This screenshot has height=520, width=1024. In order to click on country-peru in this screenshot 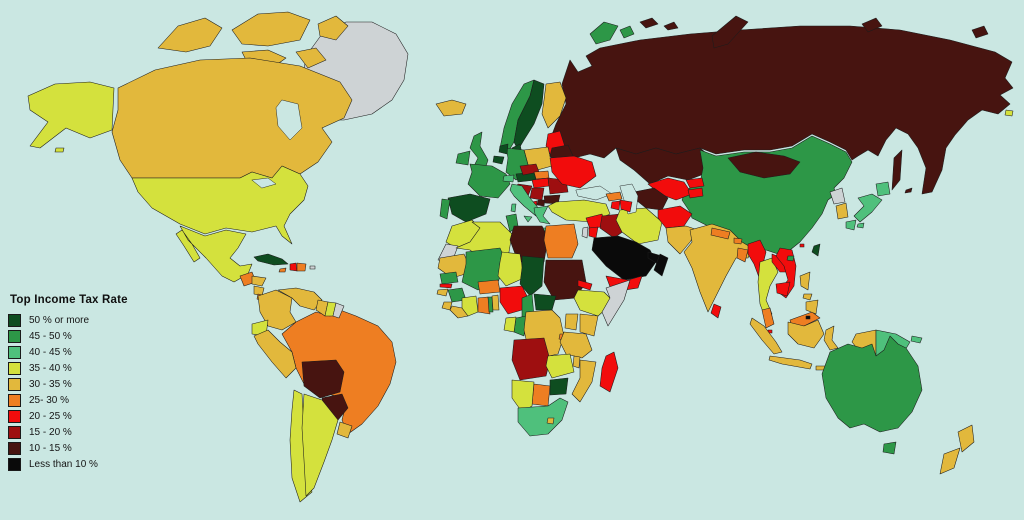, I will do `click(275, 354)`.